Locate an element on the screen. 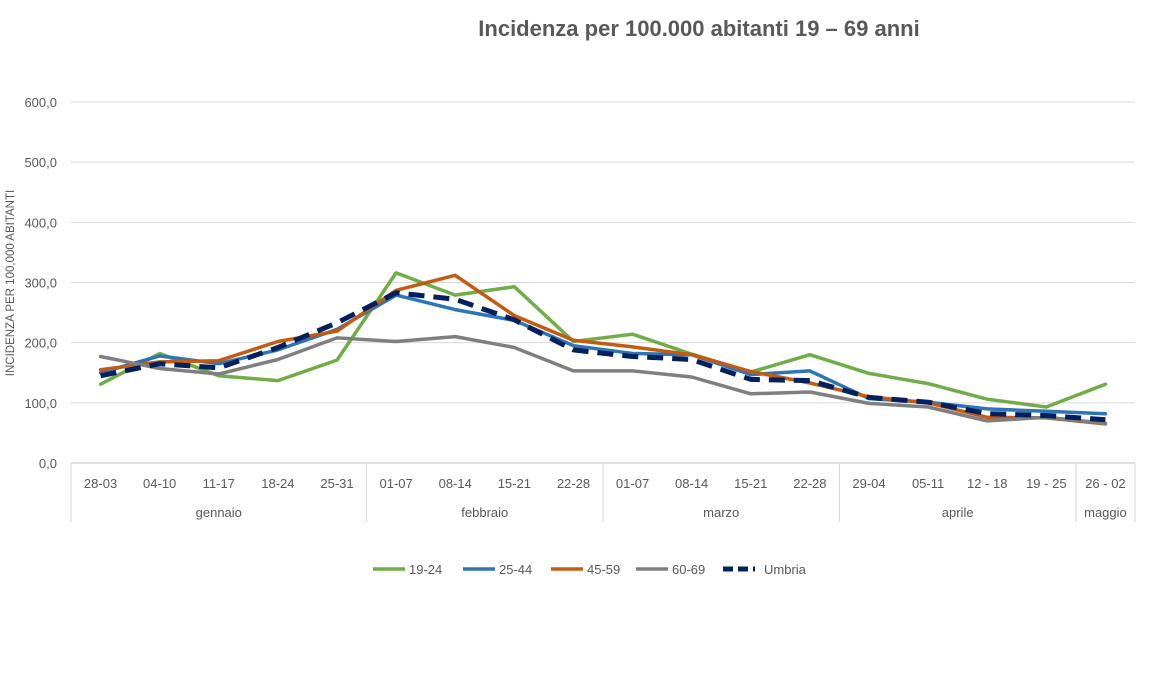 This screenshot has width=1156, height=673. y-tick-label: 200,0 is located at coordinates (40, 343).